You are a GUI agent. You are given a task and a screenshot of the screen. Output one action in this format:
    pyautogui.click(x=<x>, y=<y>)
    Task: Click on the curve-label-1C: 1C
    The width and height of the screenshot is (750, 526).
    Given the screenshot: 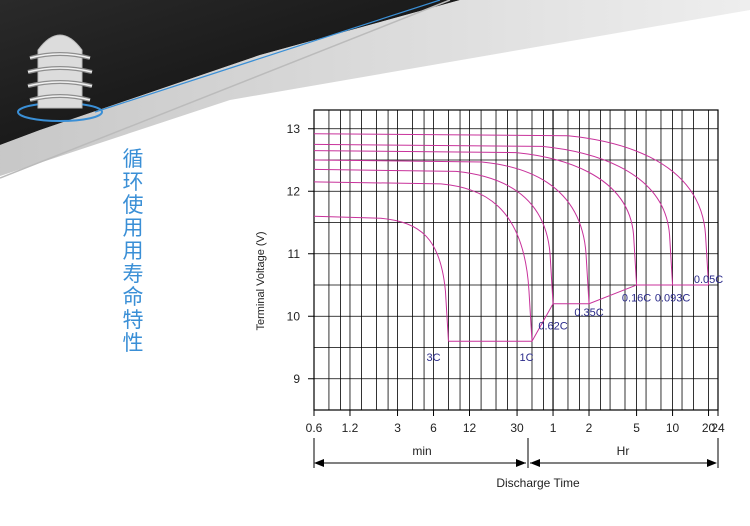 What is the action you would take?
    pyautogui.click(x=526, y=358)
    